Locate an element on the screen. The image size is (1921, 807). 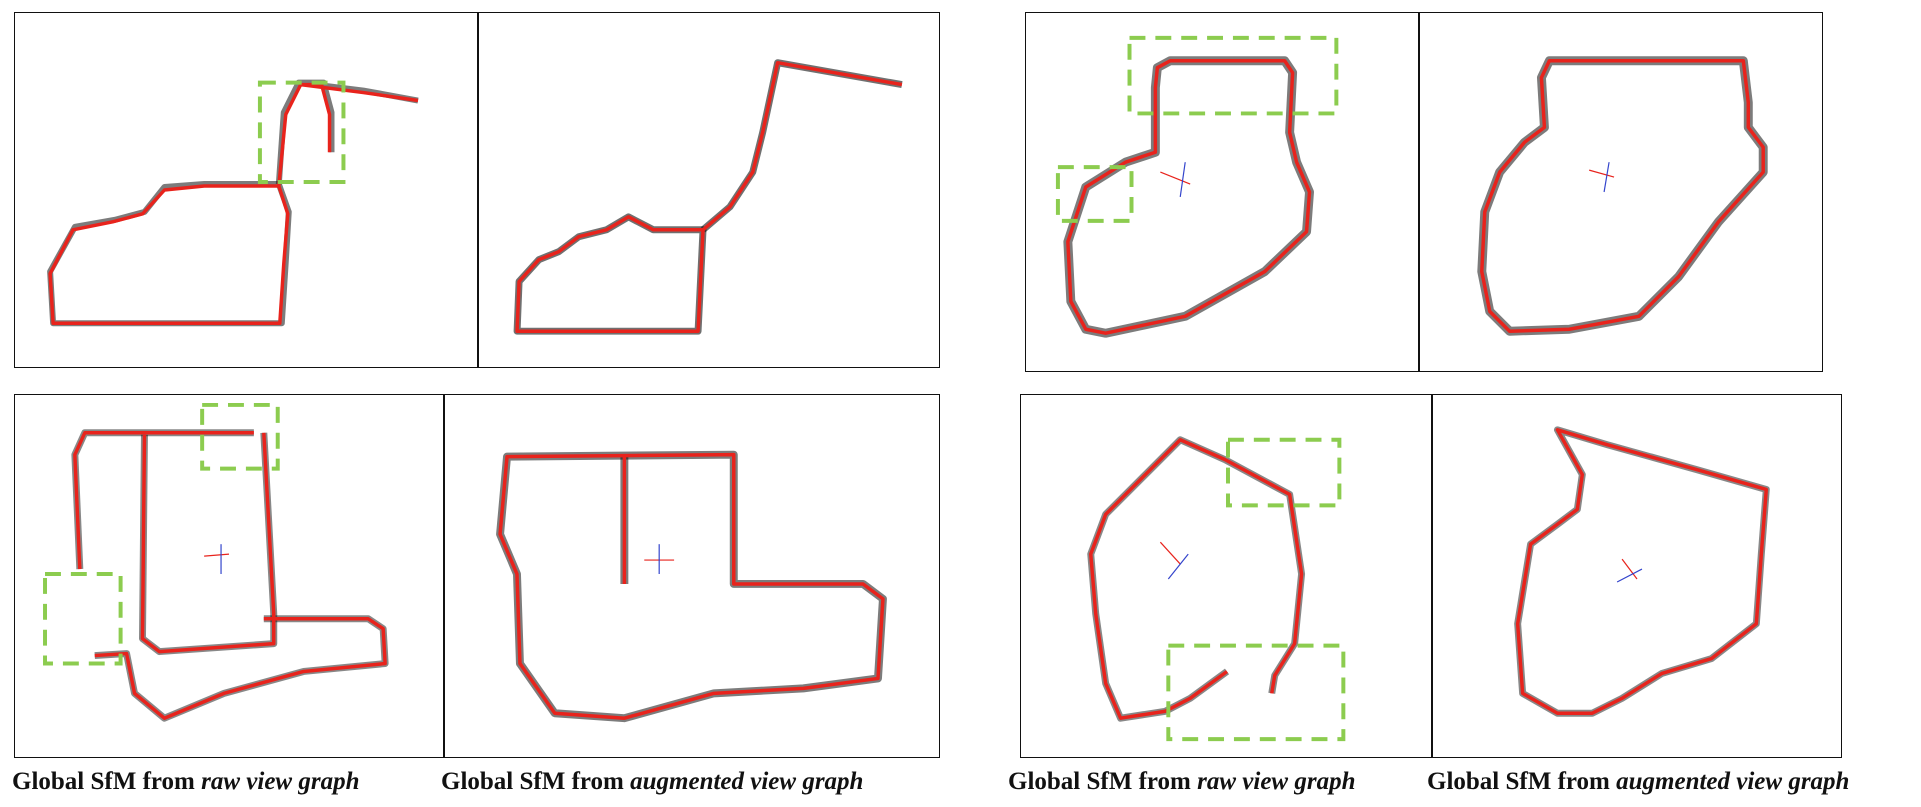
caption-raw-right: Global SfM from raw view graph is located at coordinates (1181, 782).